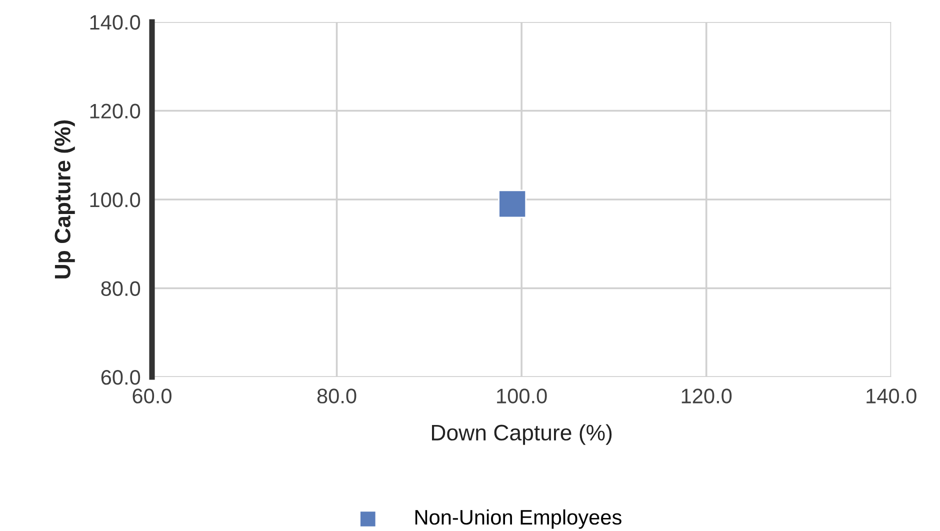 The image size is (940, 531). Describe the element at coordinates (120, 288) in the screenshot. I see `y-tick-label: 80.0` at that location.